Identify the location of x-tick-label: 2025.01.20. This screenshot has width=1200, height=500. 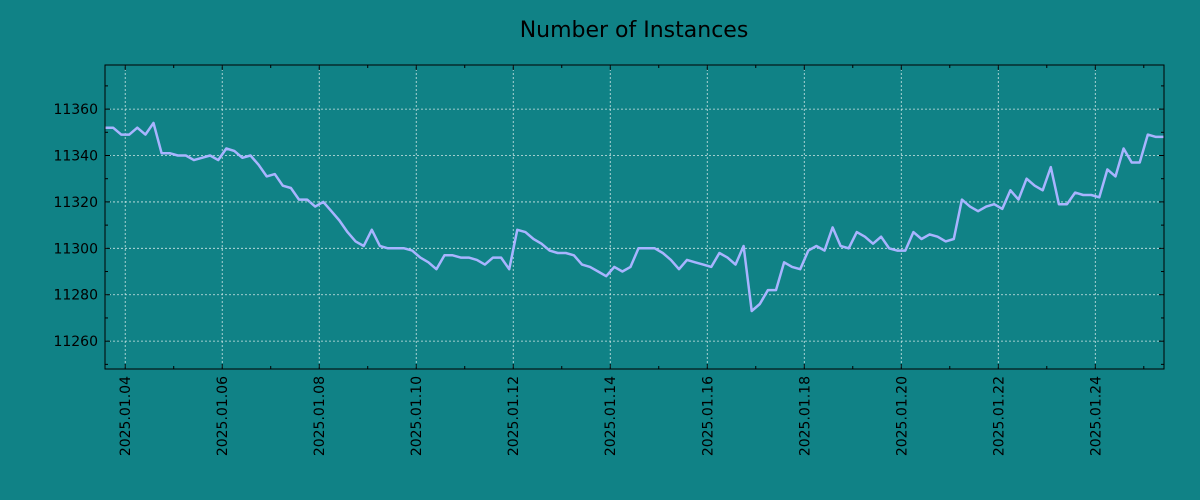
(902, 416).